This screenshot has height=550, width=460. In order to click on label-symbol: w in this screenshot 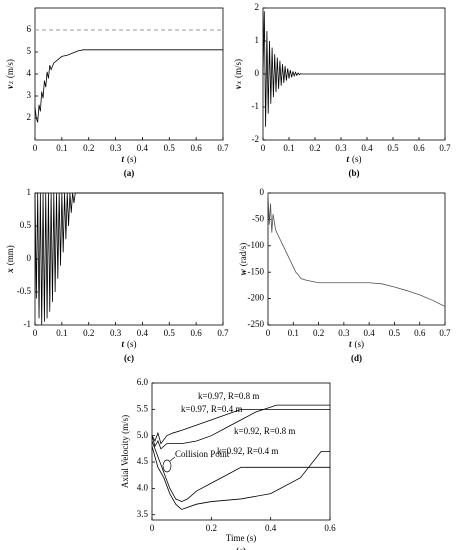, I will do `click(243, 271)`.